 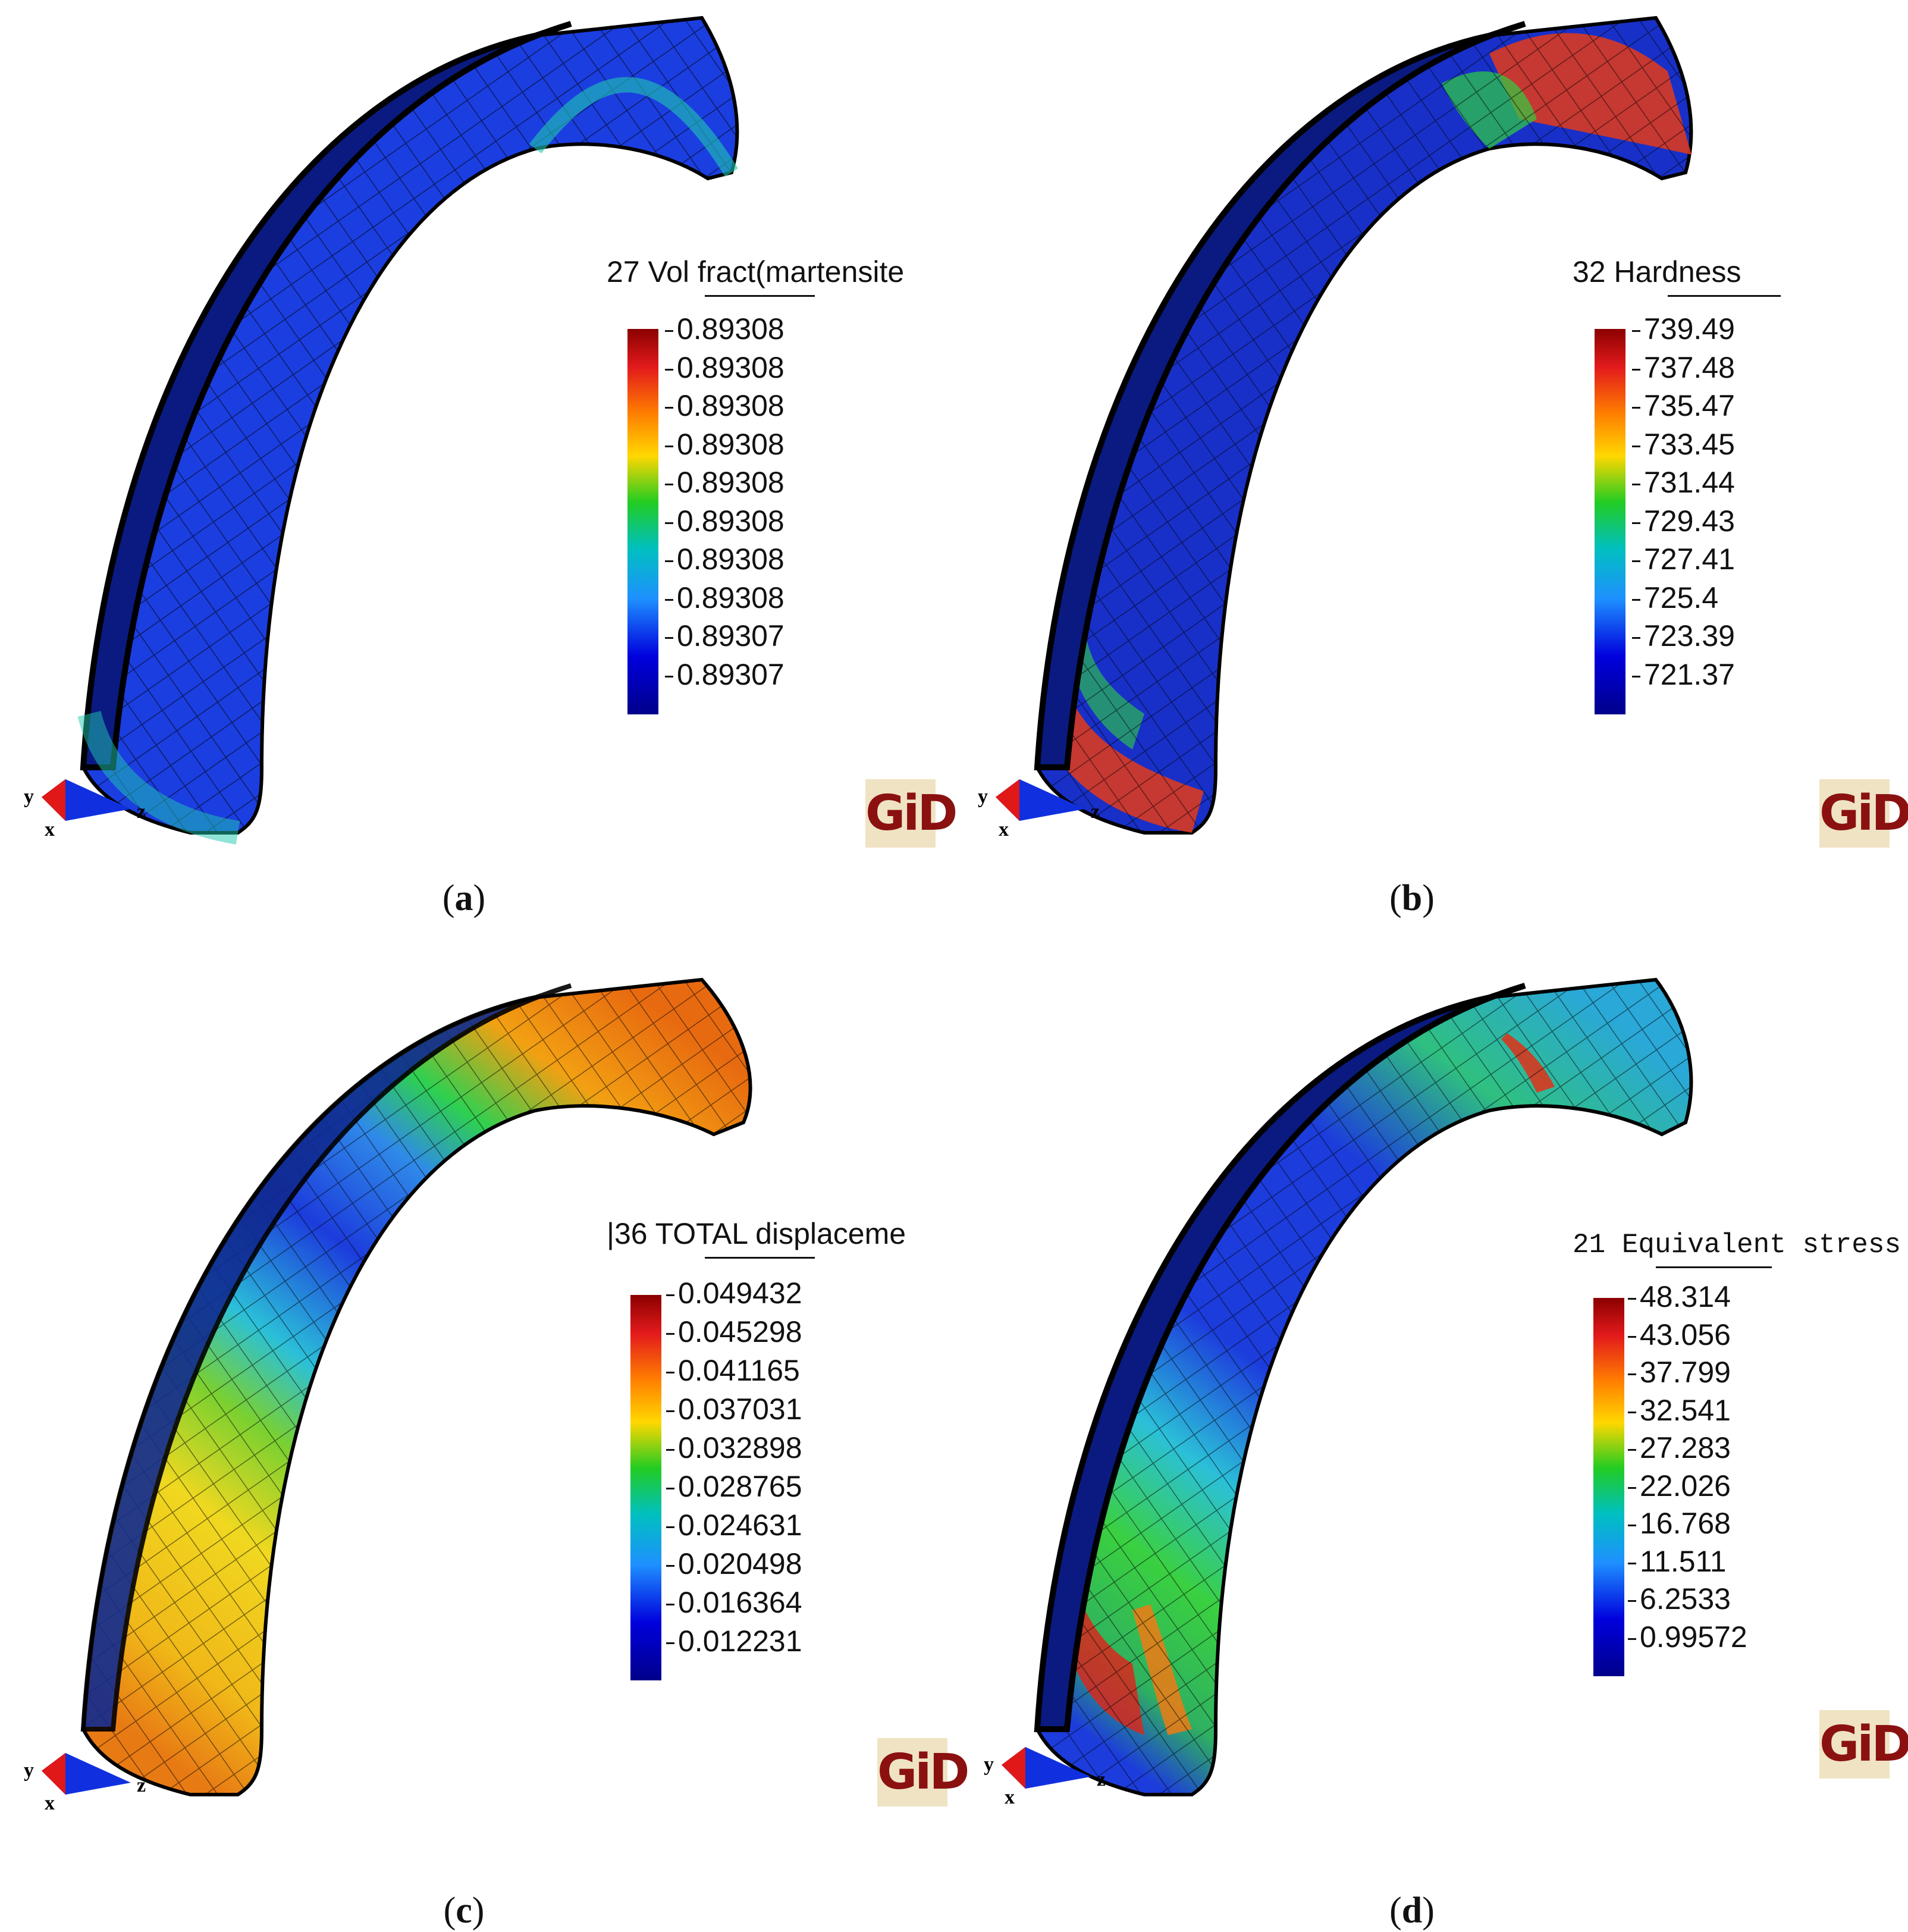 What do you see at coordinates (734, 1568) in the screenshot?
I see `tick-label: 0.020498` at bounding box center [734, 1568].